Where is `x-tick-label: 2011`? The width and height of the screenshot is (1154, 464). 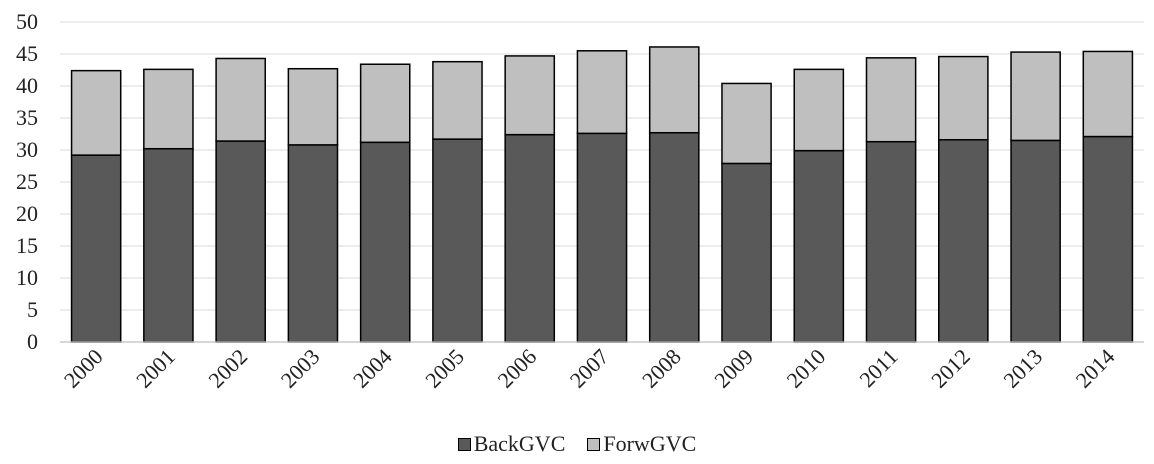
x-tick-label: 2011 is located at coordinates (878, 368).